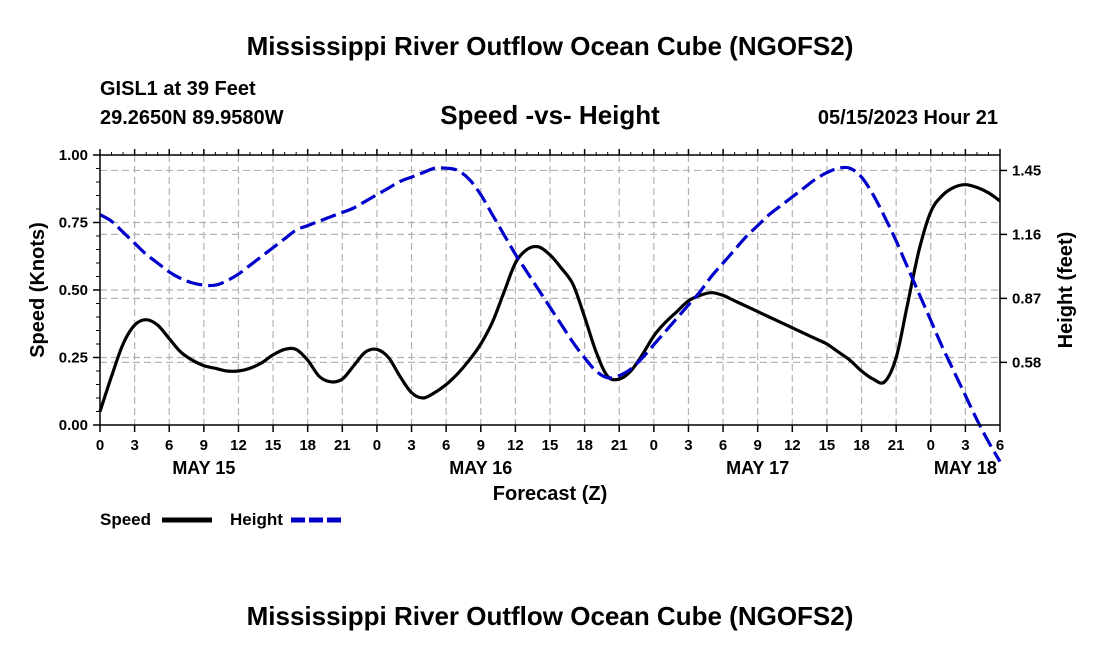  What do you see at coordinates (1026, 362) in the screenshot?
I see `y-right-tick-label: 0.58` at bounding box center [1026, 362].